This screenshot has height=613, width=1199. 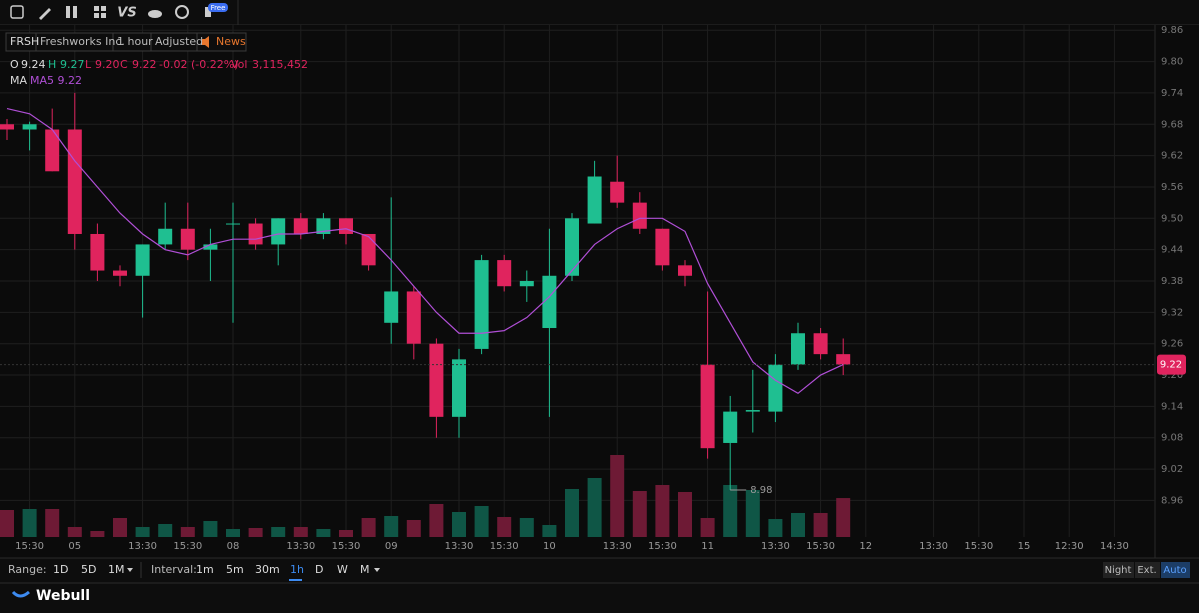 What do you see at coordinates (377, 570) in the screenshot?
I see `dropdown-arrow` at bounding box center [377, 570].